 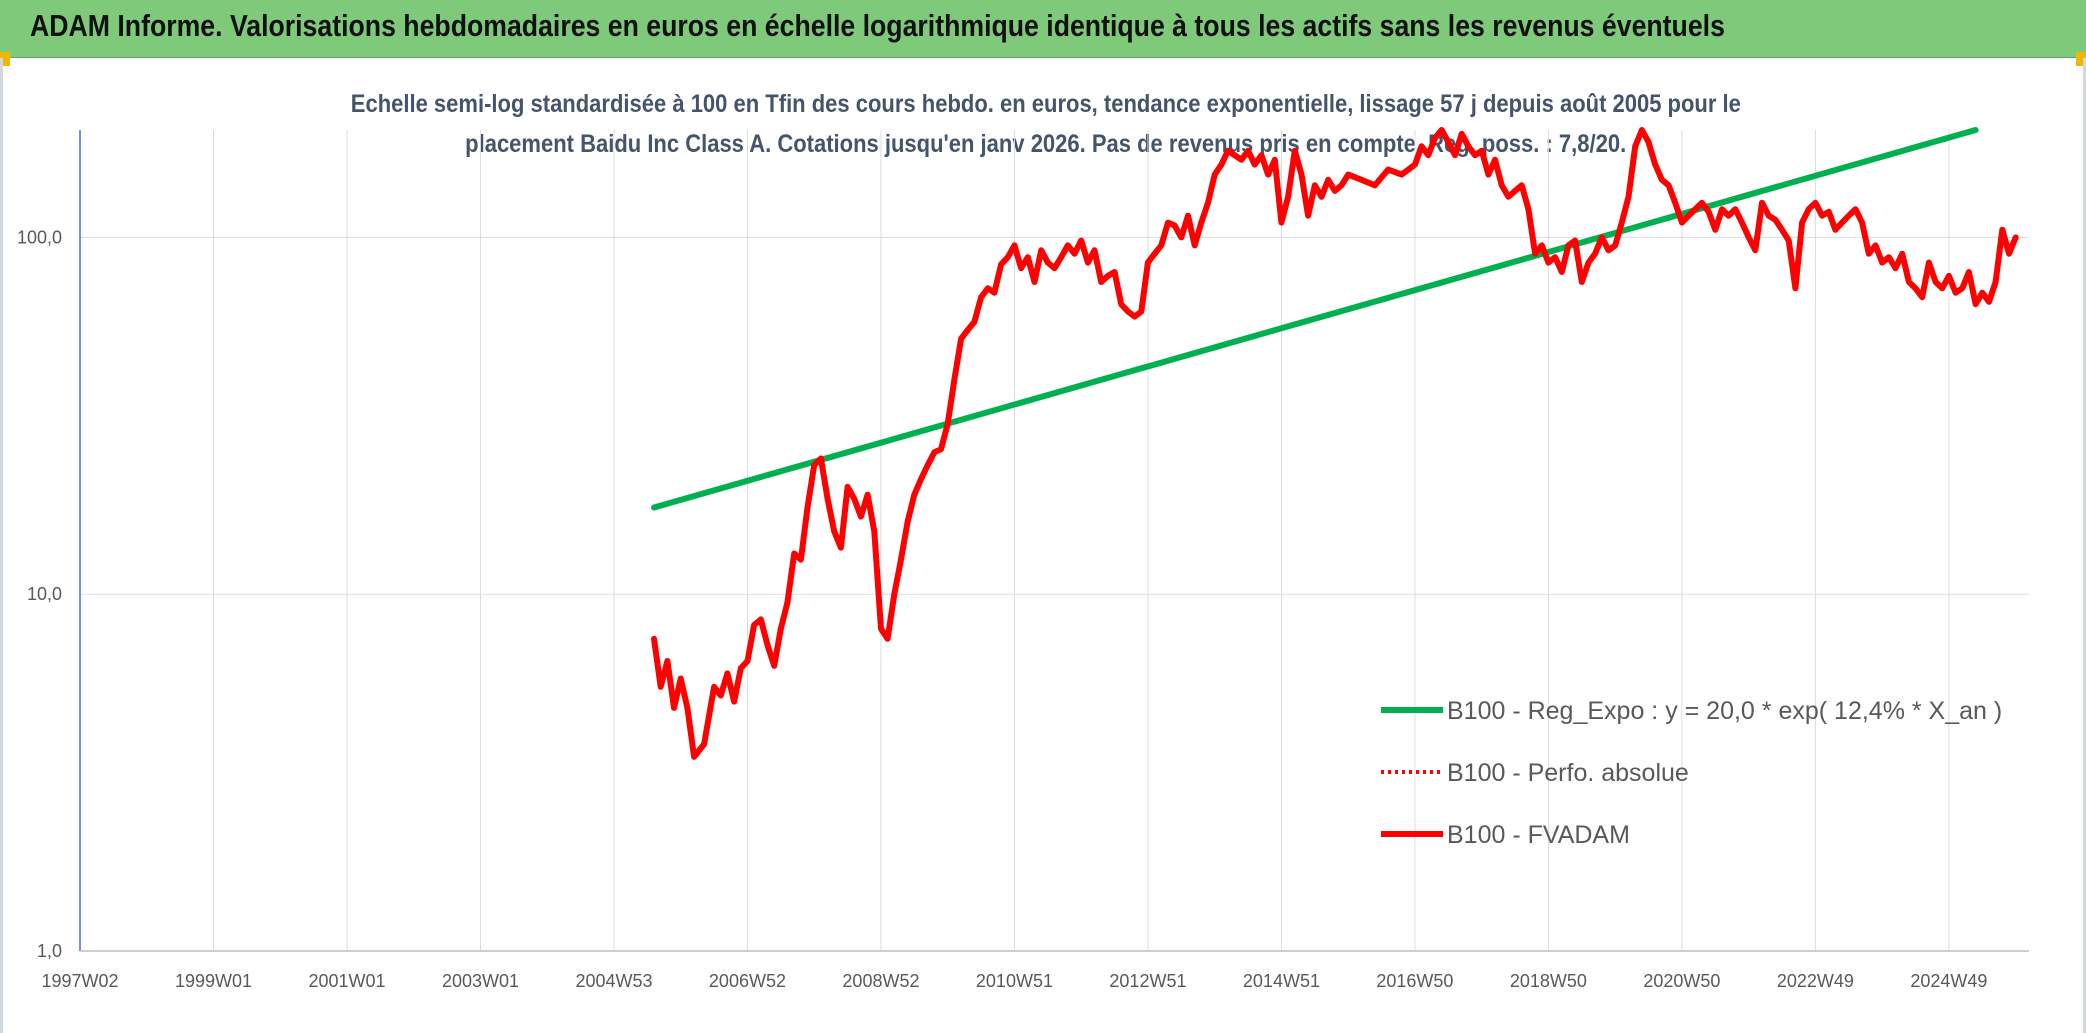 What do you see at coordinates (44, 594) in the screenshot?
I see `y-tick-label: 10,0` at bounding box center [44, 594].